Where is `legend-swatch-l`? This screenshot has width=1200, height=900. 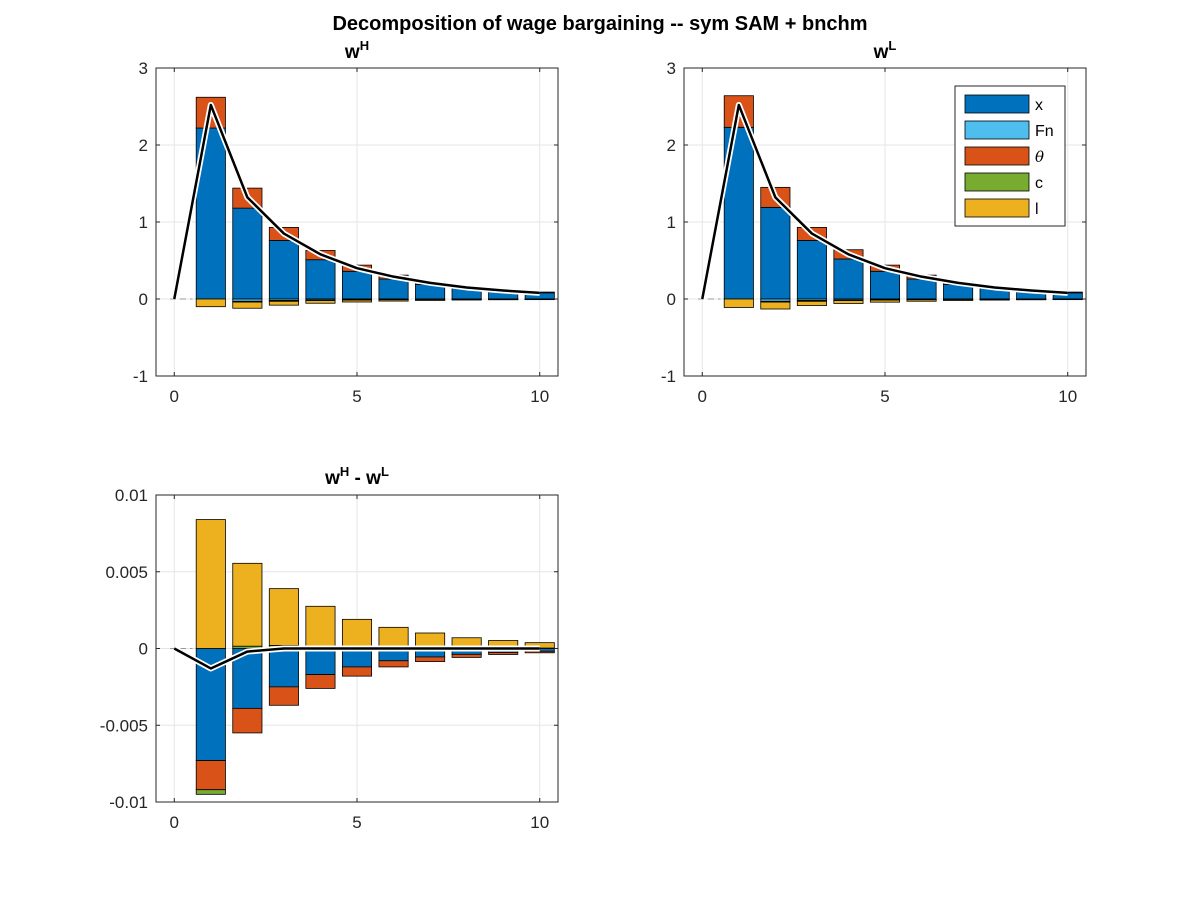 legend-swatch-l is located at coordinates (997, 208).